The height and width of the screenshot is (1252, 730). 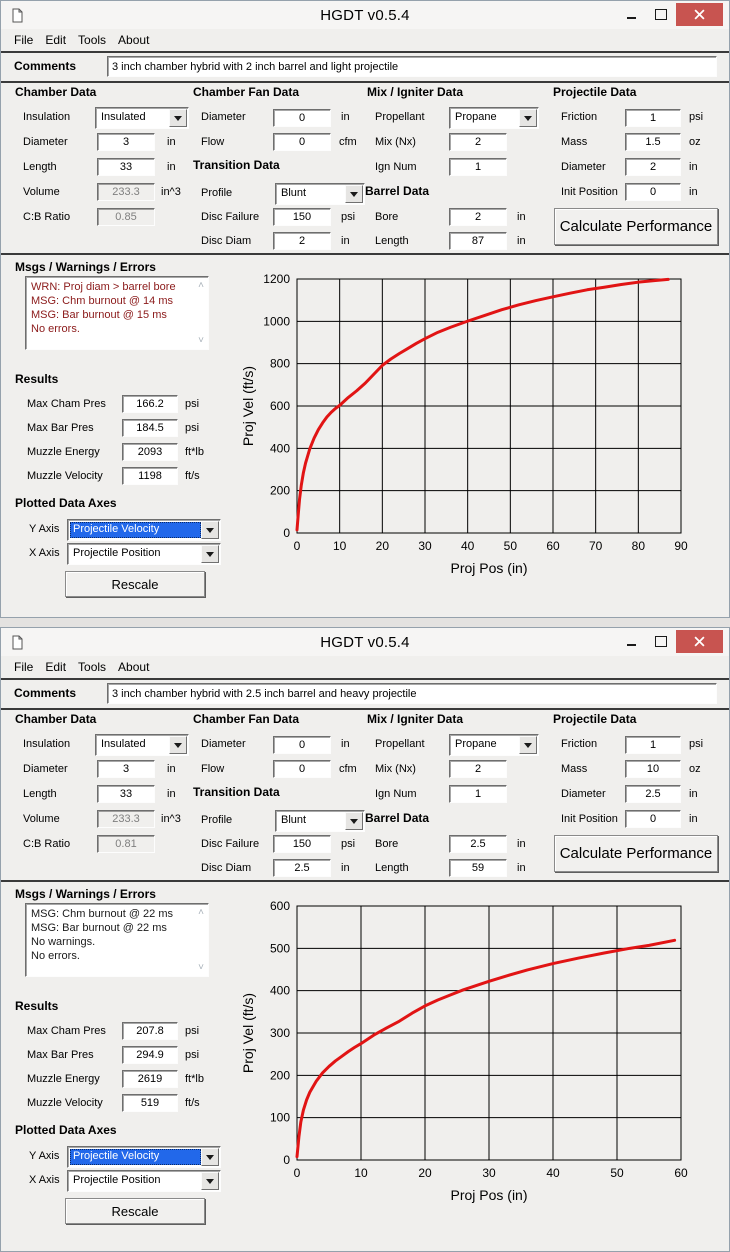 What do you see at coordinates (63, 1079) in the screenshot?
I see `muzzle-energy-label: Muzzle Energy` at bounding box center [63, 1079].